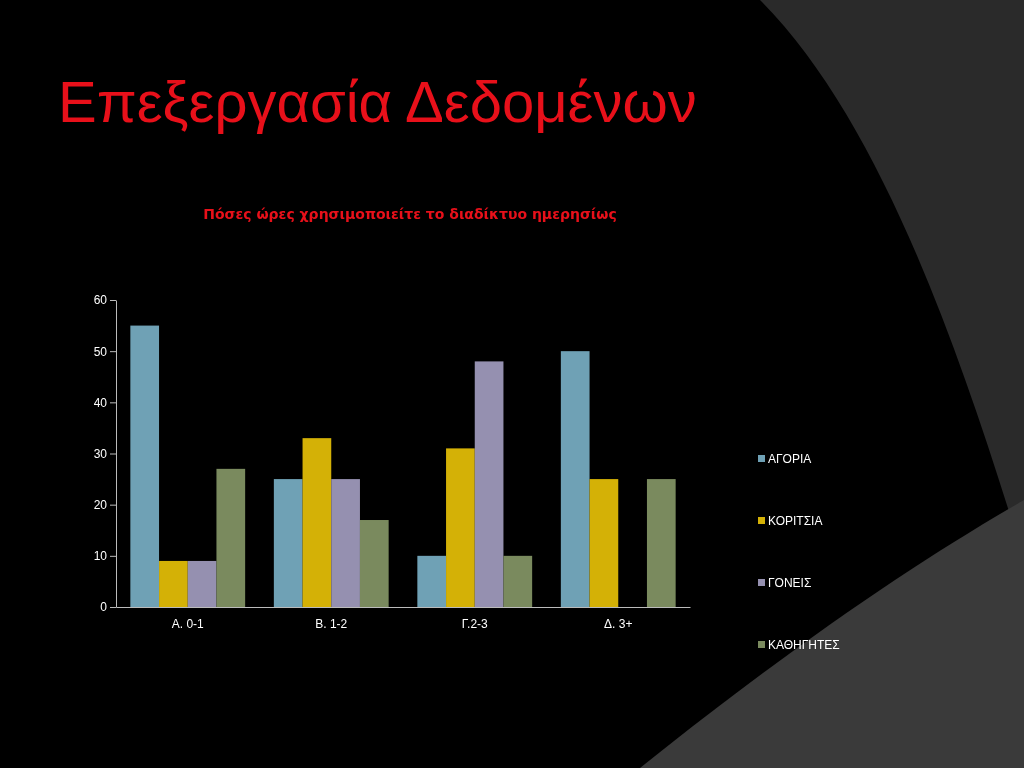  I want to click on chart-title: Επεξεργασία Δεδομένων, so click(377, 101).